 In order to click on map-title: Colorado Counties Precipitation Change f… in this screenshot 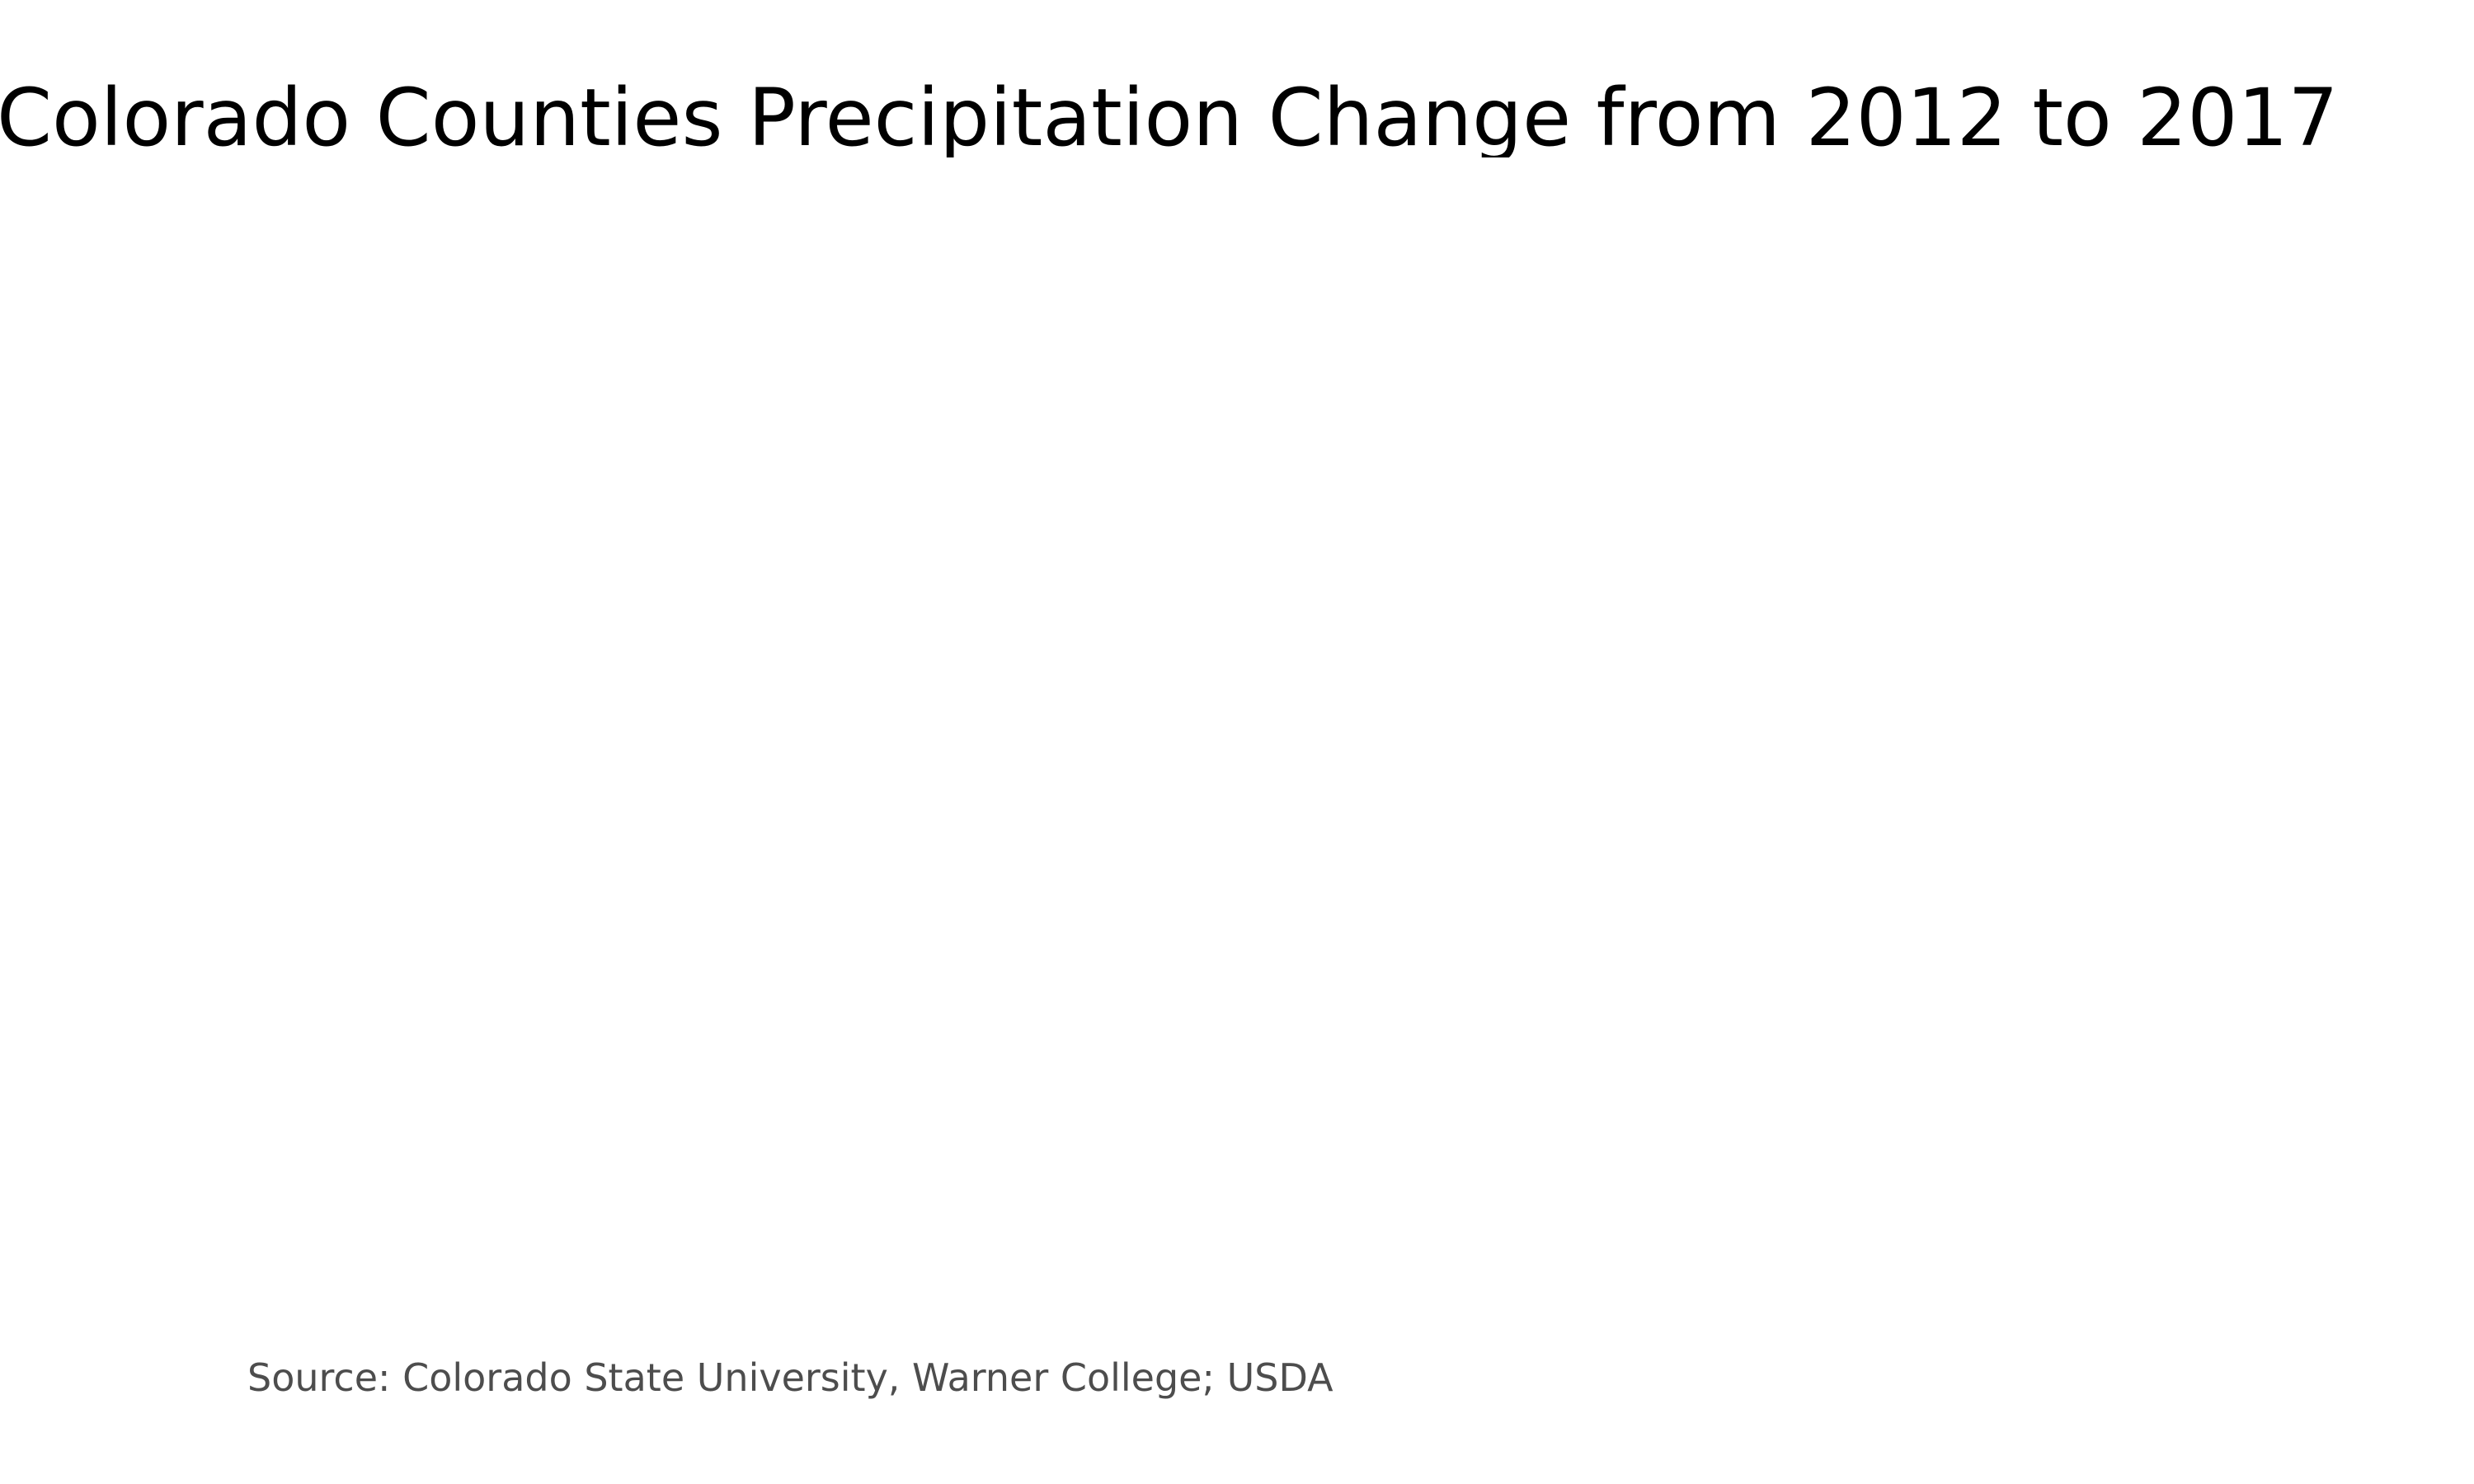, I will do `click(1169, 117)`.